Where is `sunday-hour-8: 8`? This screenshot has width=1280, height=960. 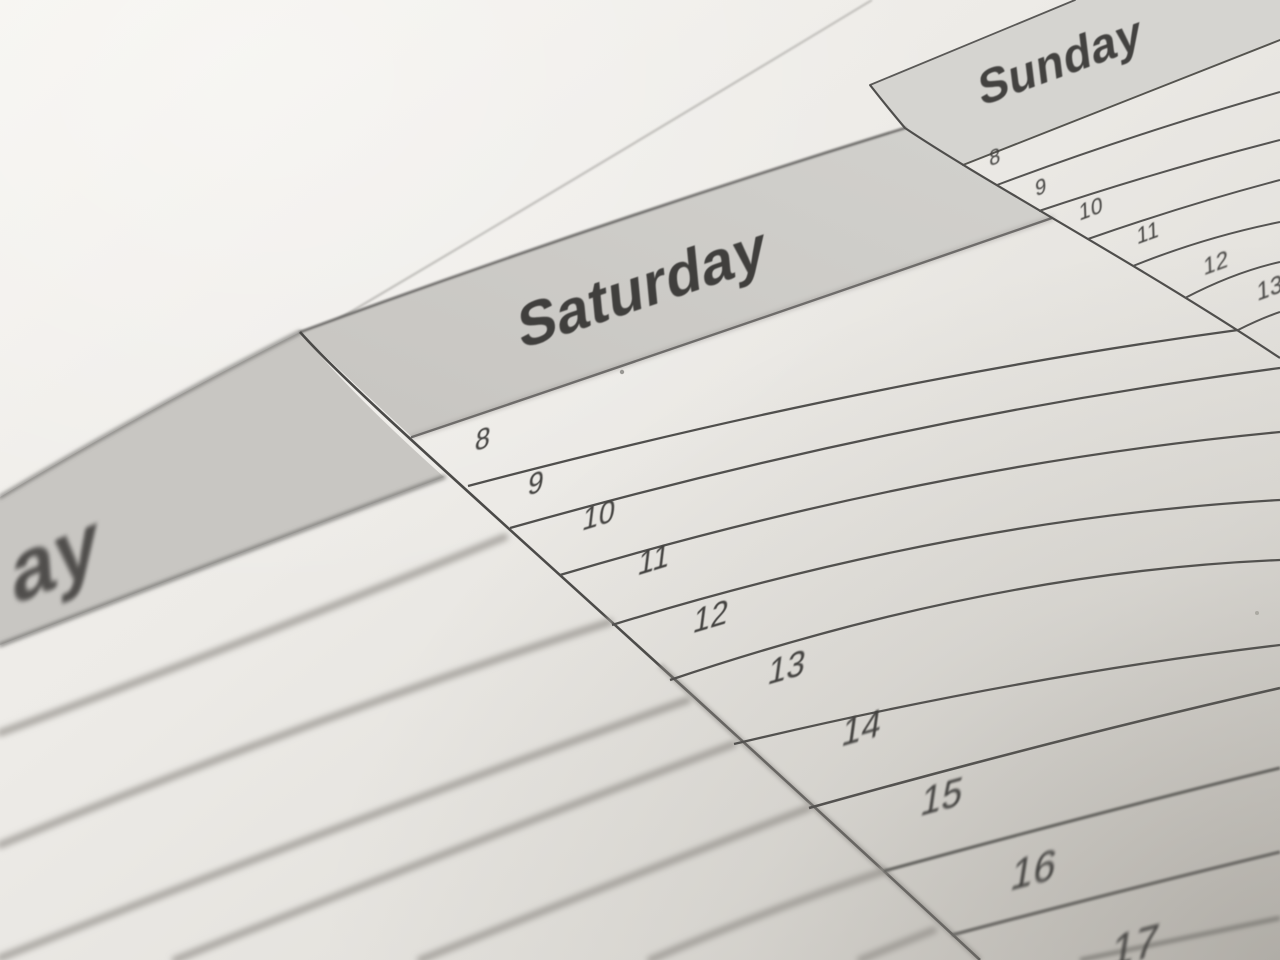
sunday-hour-8: 8 is located at coordinates (995, 157).